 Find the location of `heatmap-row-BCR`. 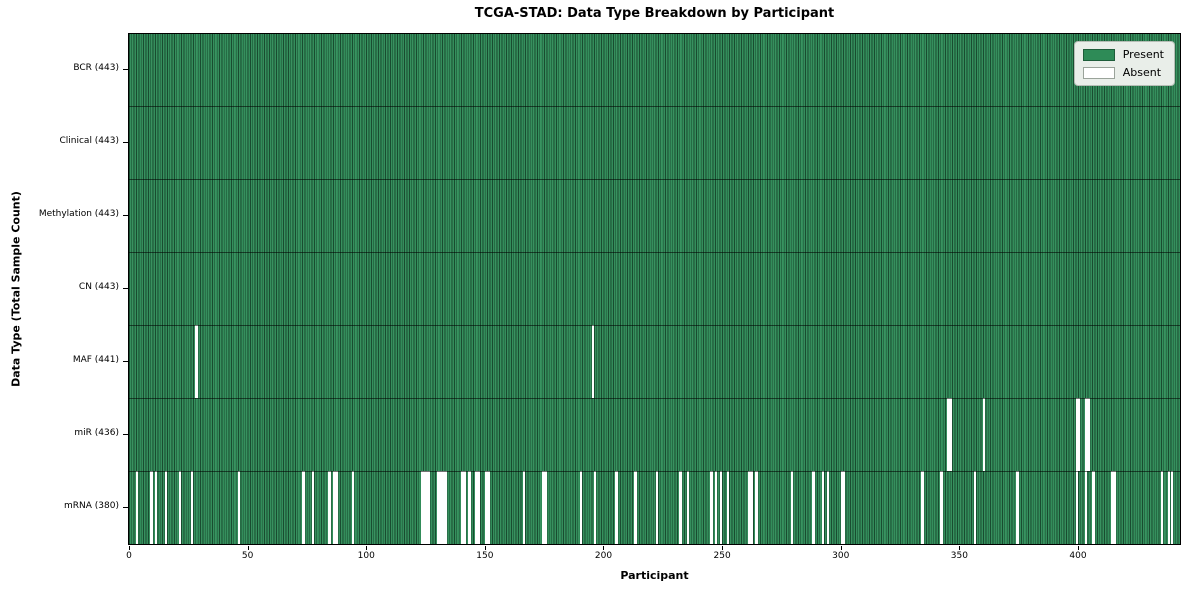

heatmap-row-BCR is located at coordinates (654, 70).